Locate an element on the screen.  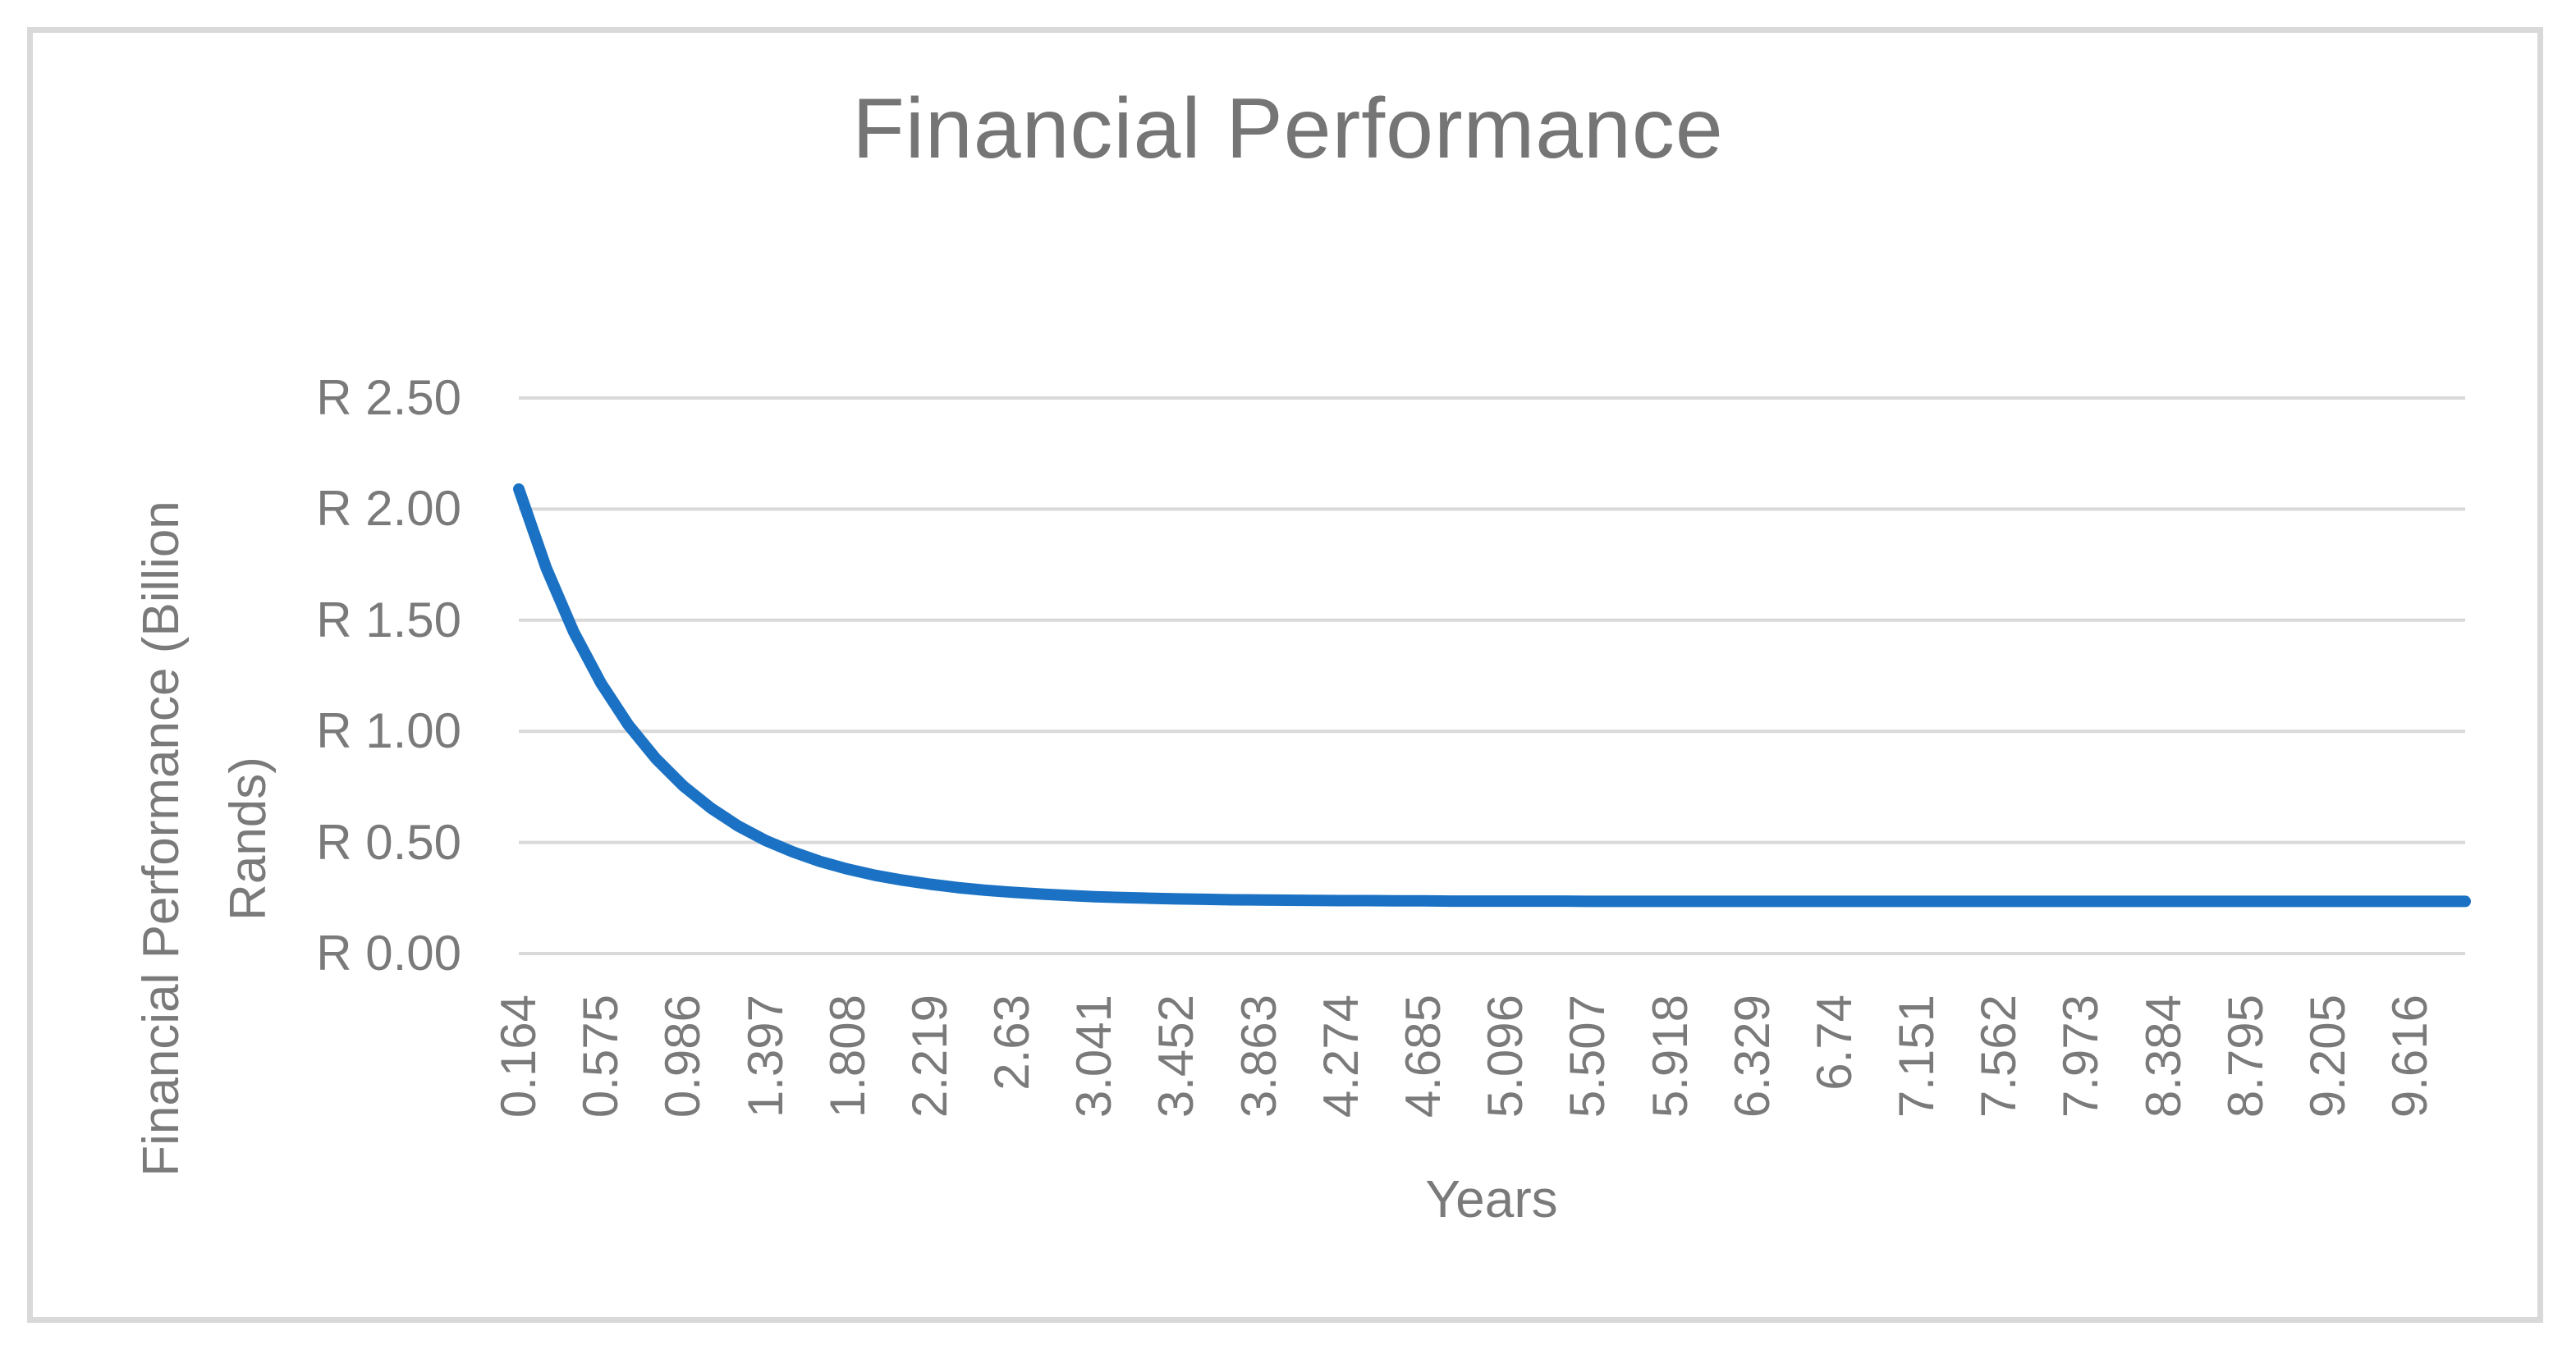
x-tick-label: 0.986 is located at coordinates (682, 1056).